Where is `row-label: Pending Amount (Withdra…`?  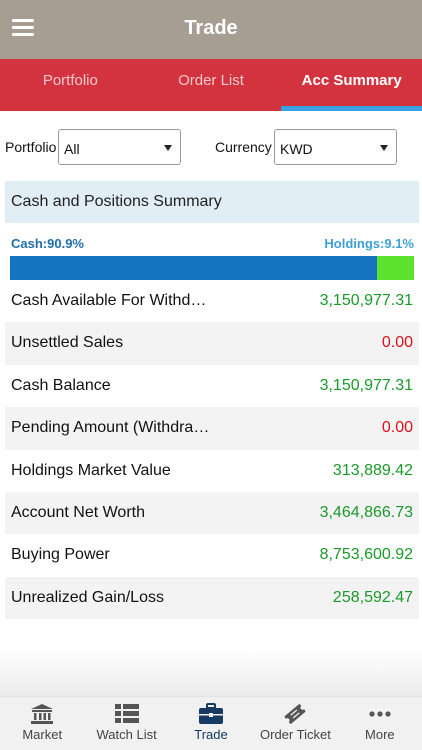
row-label: Pending Amount (Withdra… is located at coordinates (110, 428).